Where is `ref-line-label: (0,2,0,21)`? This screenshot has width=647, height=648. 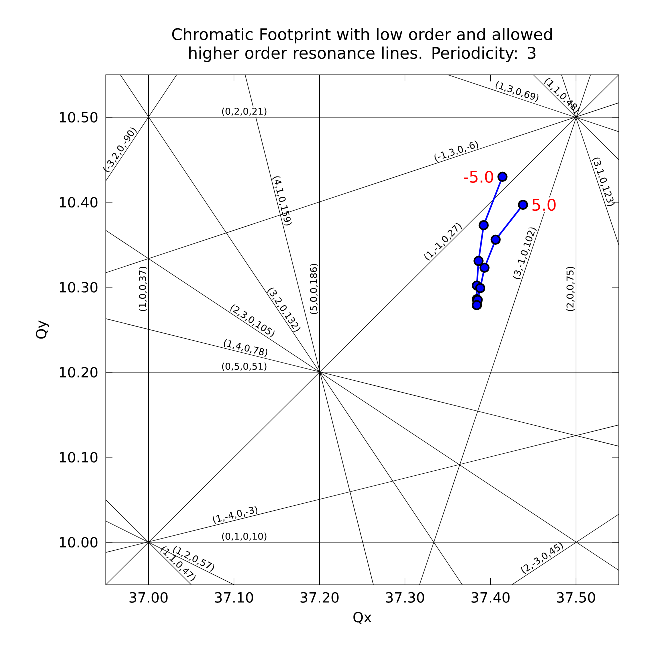
ref-line-label: (0,2,0,21) is located at coordinates (244, 112).